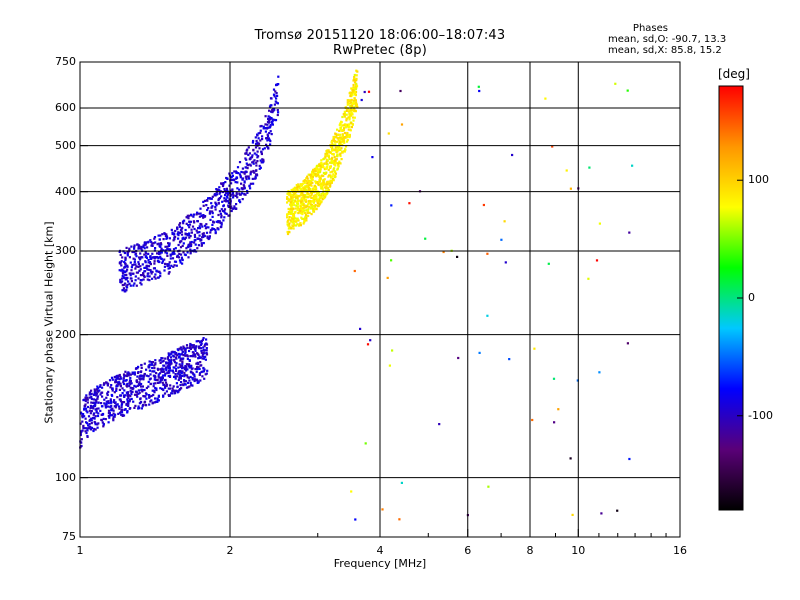  What do you see at coordinates (65, 334) in the screenshot?
I see `y-tick-label: 200` at bounding box center [65, 334].